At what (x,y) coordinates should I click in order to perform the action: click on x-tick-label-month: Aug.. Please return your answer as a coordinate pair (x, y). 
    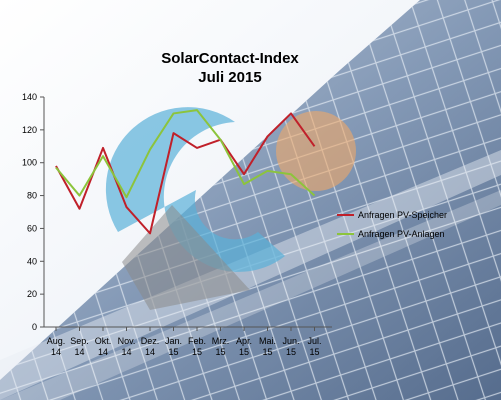
    Looking at the image, I should click on (56, 341).